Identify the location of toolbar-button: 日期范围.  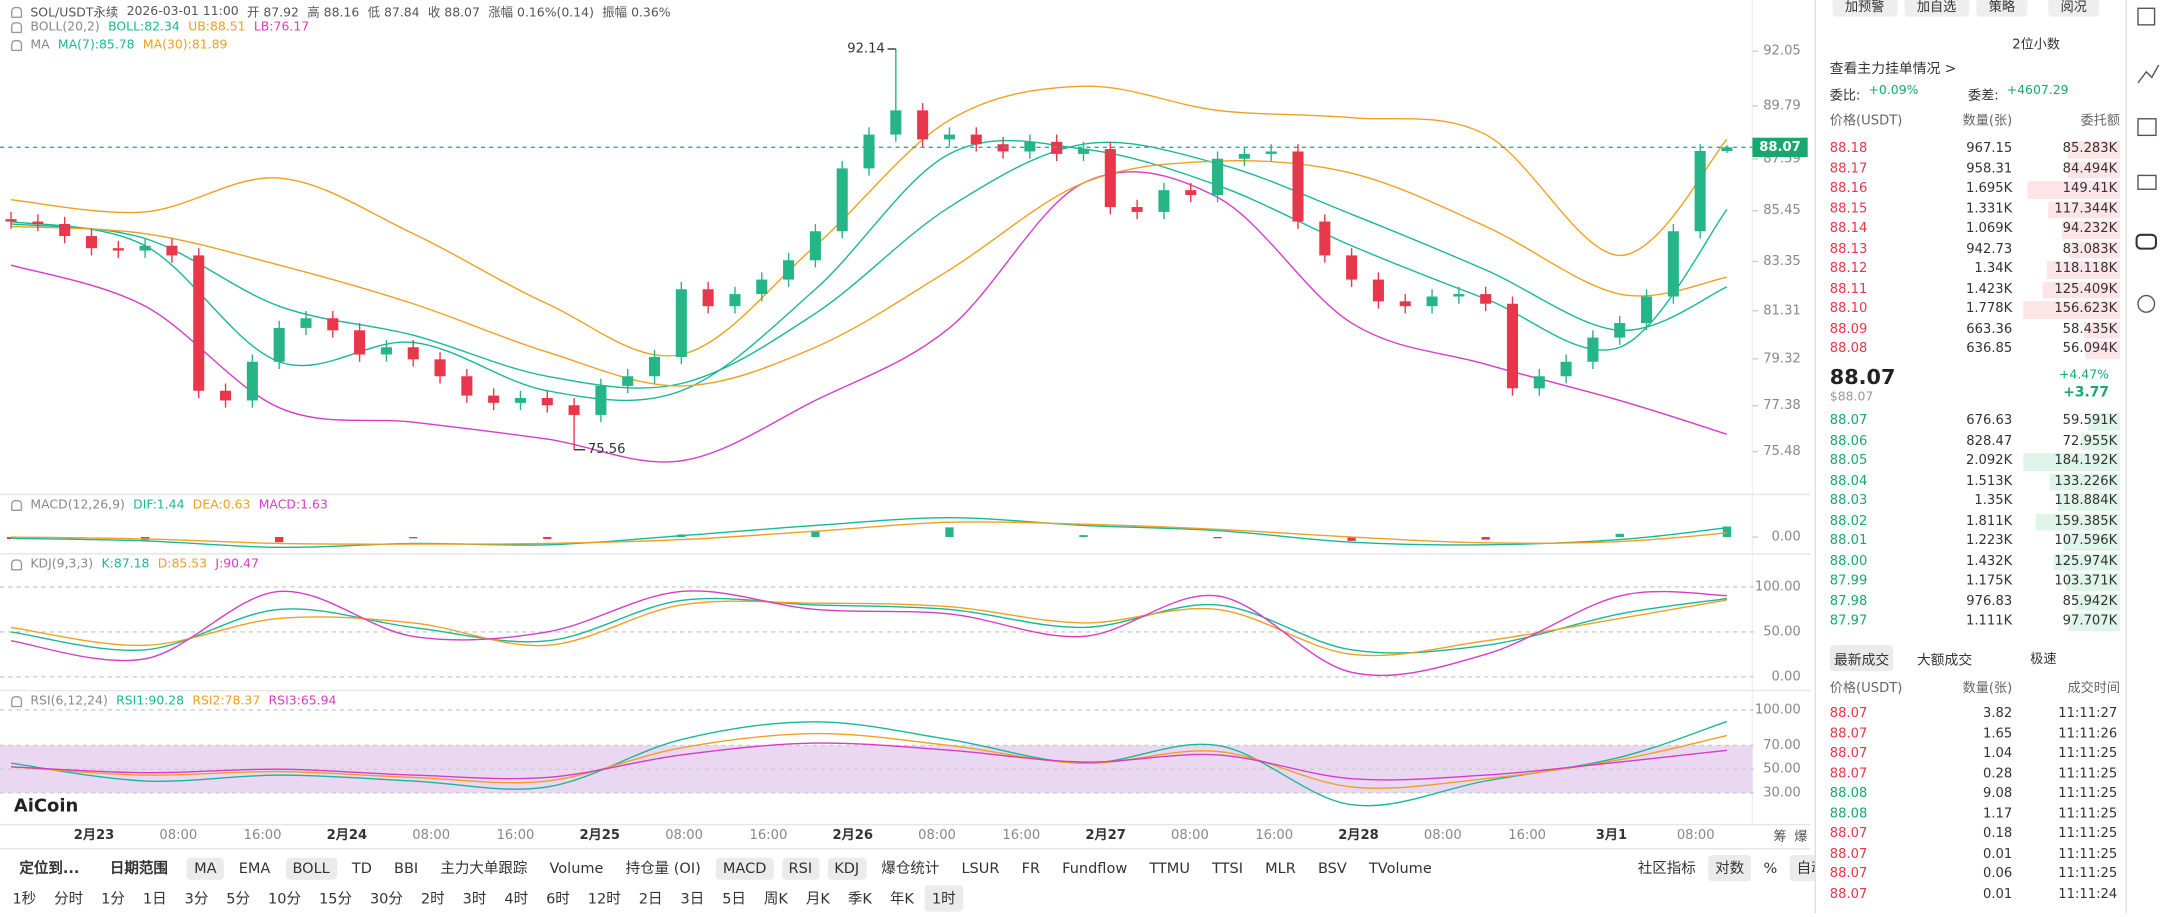
(138, 869).